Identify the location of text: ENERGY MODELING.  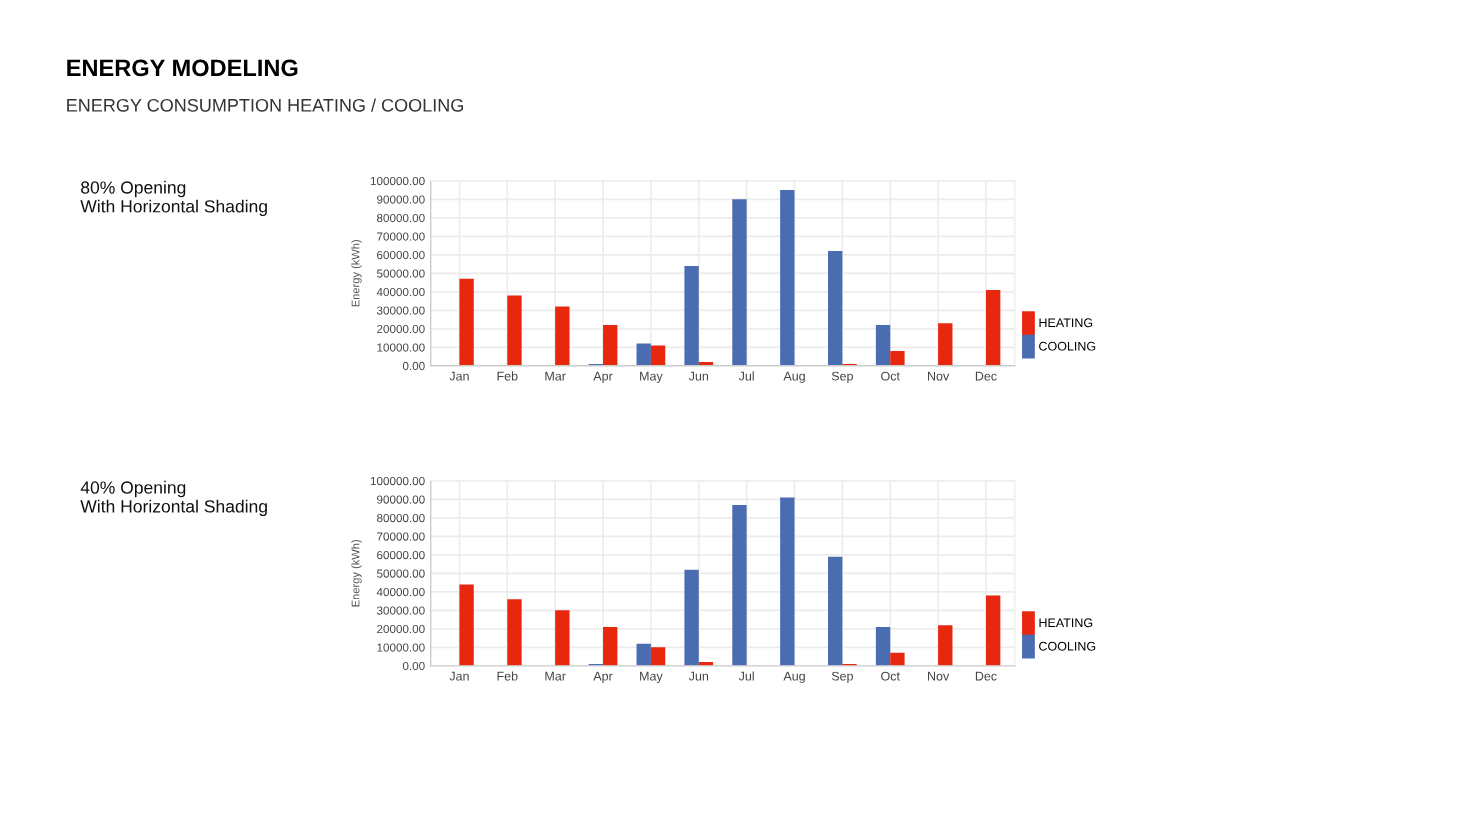
(182, 68).